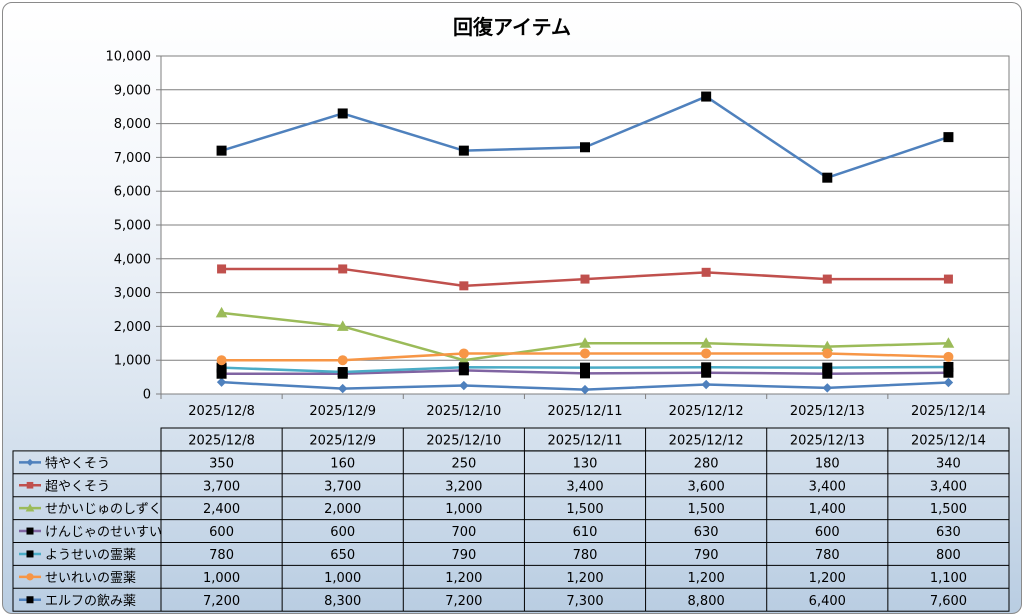 This screenshot has width=1024, height=616. Describe the element at coordinates (103, 532) in the screenshot. I see `table-series-name: けんじゃのせいすい` at that location.